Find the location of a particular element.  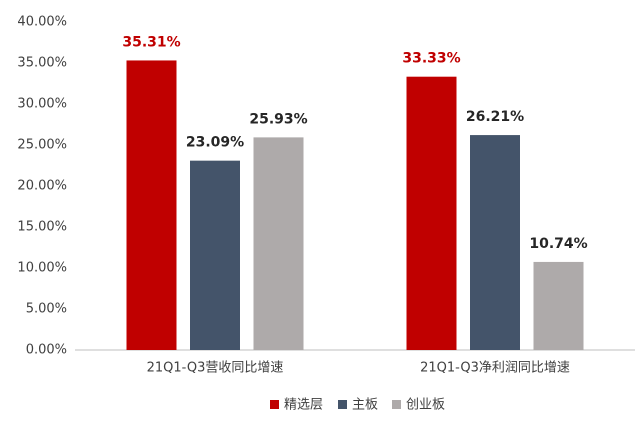

value-label: 33.33% is located at coordinates (431, 59).